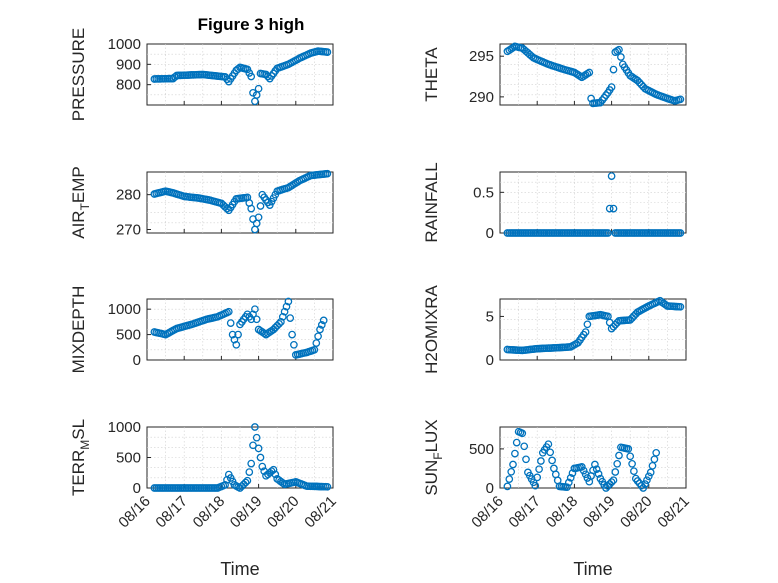 The width and height of the screenshot is (778, 583). Describe the element at coordinates (481, 97) in the screenshot. I see `y-tick-label: 290` at that location.